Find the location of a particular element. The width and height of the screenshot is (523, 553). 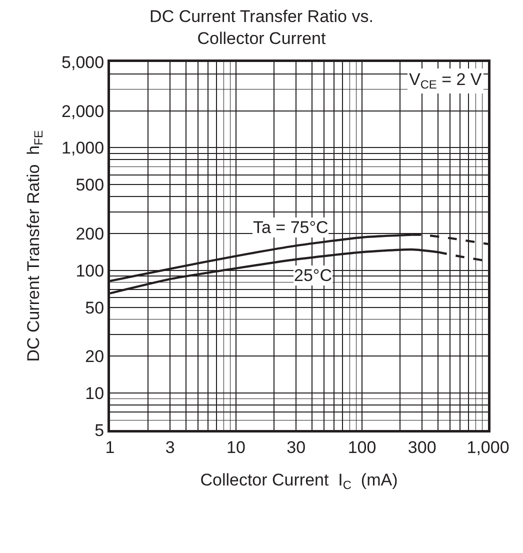

x-tick-label: 1 is located at coordinates (110, 447).